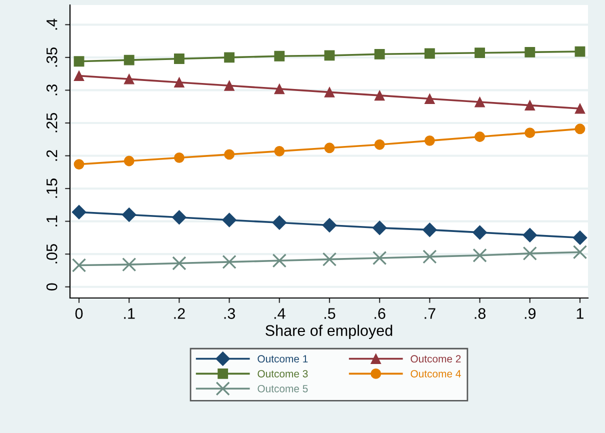  What do you see at coordinates (330, 313) in the screenshot?
I see `x-tick-label: .5` at bounding box center [330, 313].